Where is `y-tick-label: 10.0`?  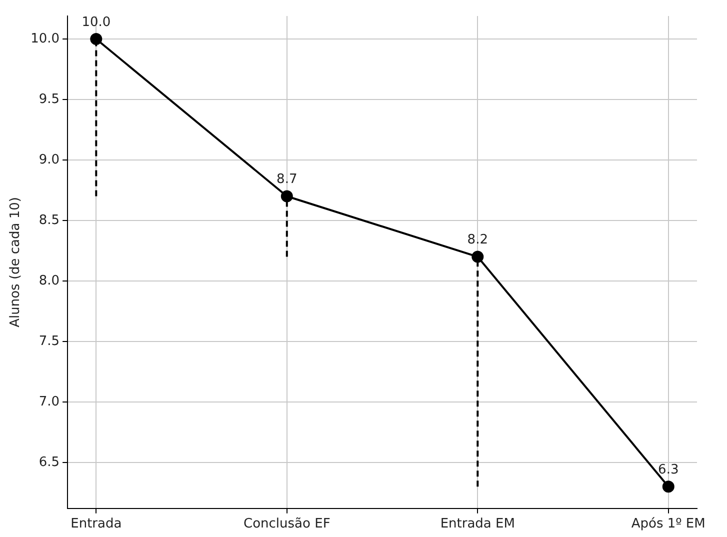 y-tick-label: 10.0 is located at coordinates (45, 38).